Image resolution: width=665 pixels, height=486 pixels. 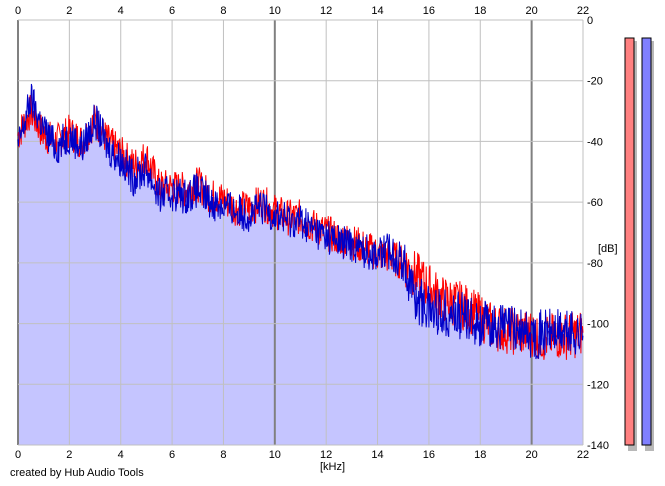 What do you see at coordinates (595, 203) in the screenshot?
I see `y-tick-label: -60` at bounding box center [595, 203].